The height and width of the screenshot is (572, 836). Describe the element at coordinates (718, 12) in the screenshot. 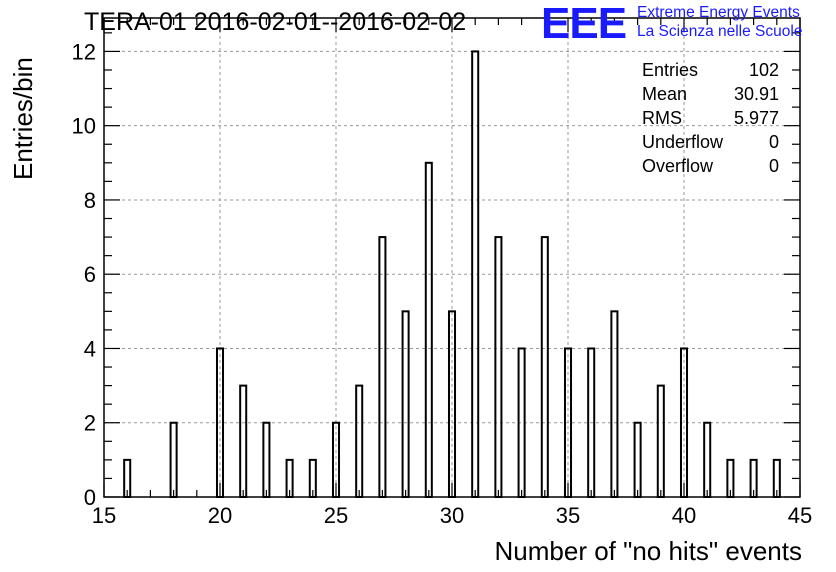

I see `logo-caption-line1: Extreme Energy Events` at that location.